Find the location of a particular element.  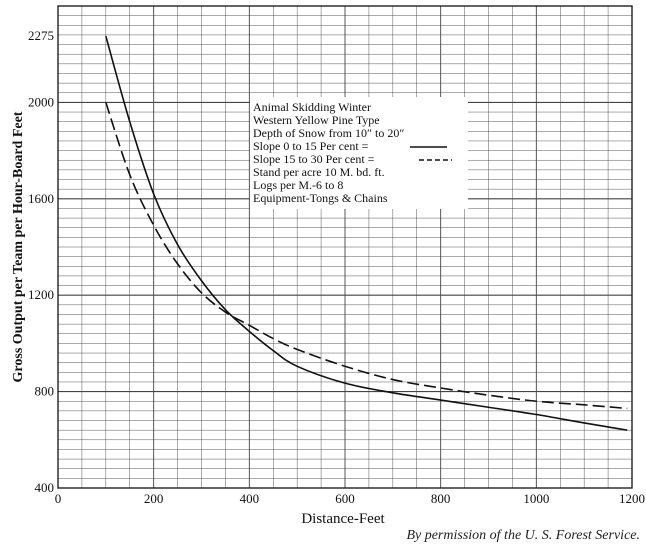

annotation-line-2: Western Yellow Pine Type is located at coordinates (316, 120).